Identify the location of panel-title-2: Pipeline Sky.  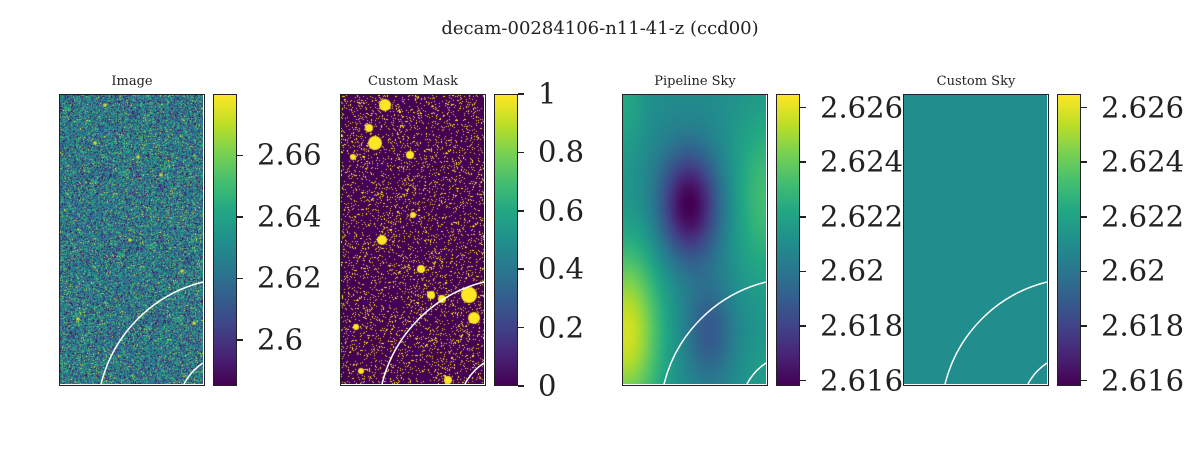
(695, 81).